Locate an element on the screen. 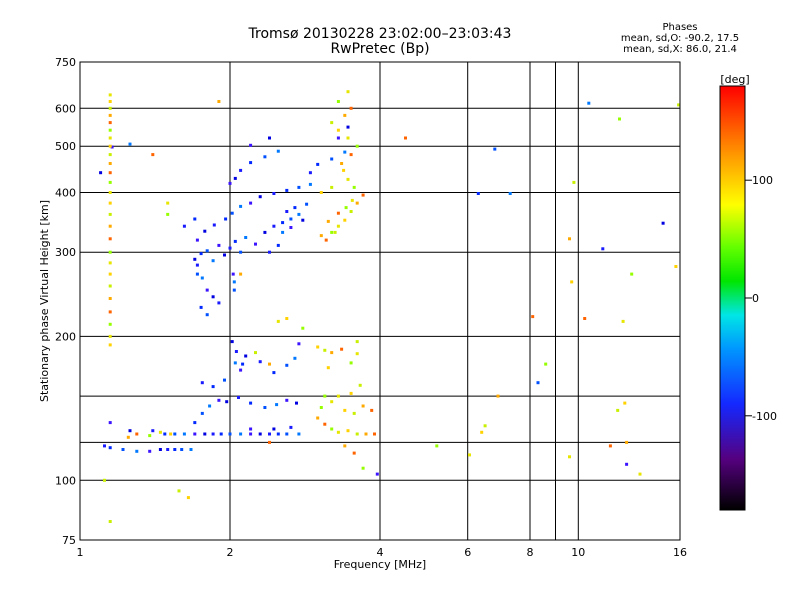  x-tick-label: 8 is located at coordinates (530, 552).